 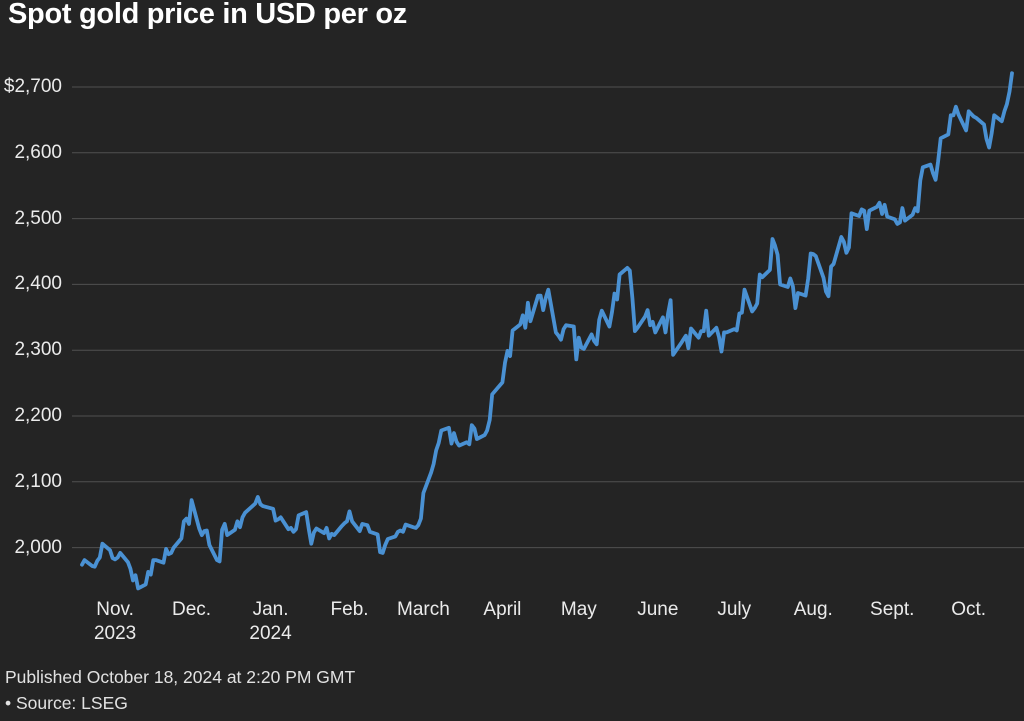 I want to click on month-label: June, so click(x=658, y=609).